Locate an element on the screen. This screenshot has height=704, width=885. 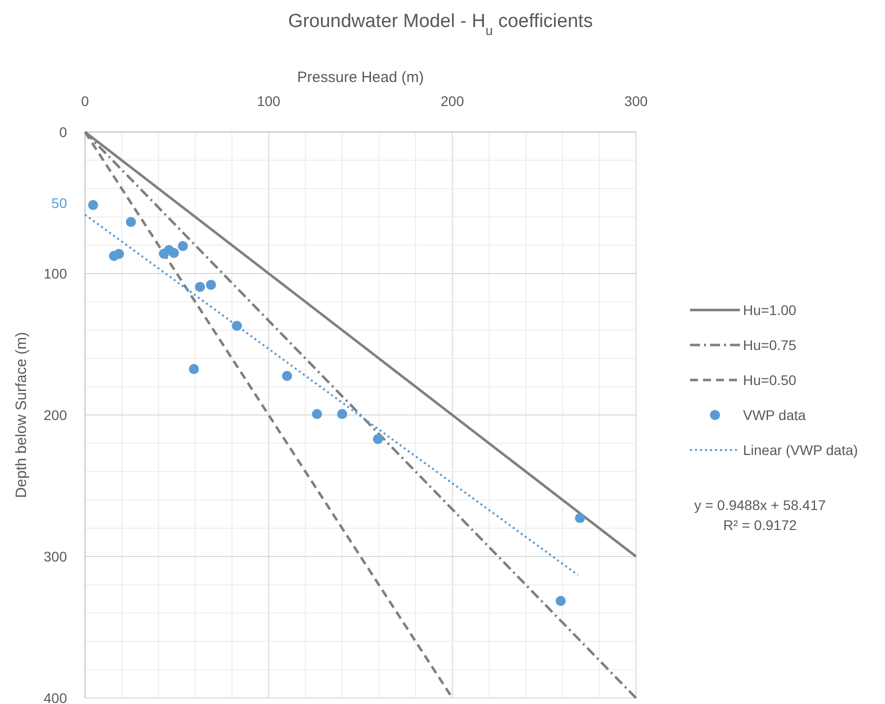
y-tick-label: 200 is located at coordinates (56, 415).